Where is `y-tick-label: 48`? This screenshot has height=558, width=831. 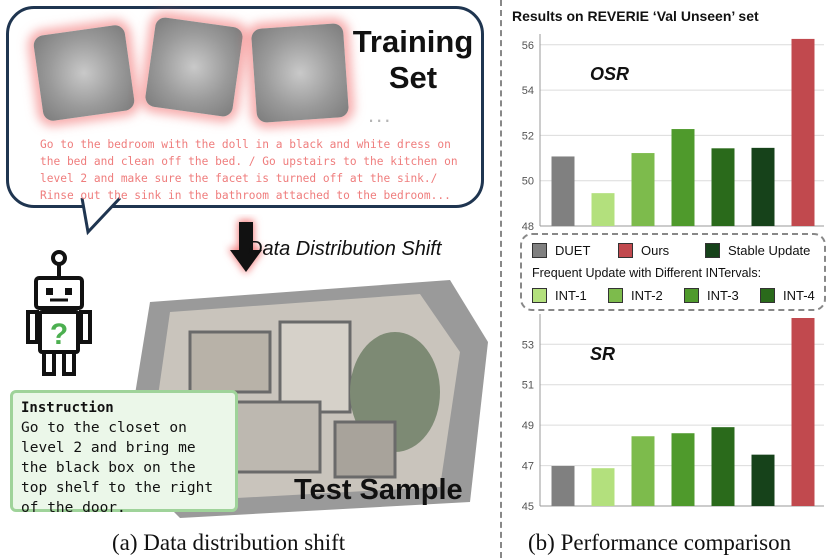
y-tick-label: 48 is located at coordinates (528, 227).